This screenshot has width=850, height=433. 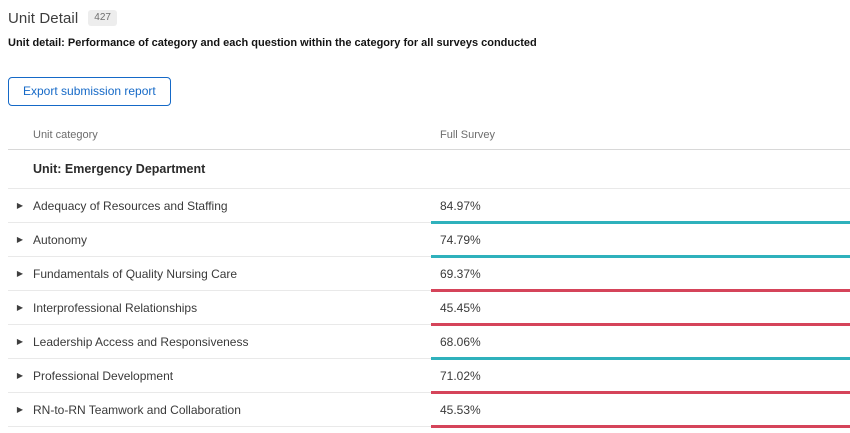 What do you see at coordinates (429, 169) in the screenshot?
I see `unit-group-row: Unit: Emergency Department` at bounding box center [429, 169].